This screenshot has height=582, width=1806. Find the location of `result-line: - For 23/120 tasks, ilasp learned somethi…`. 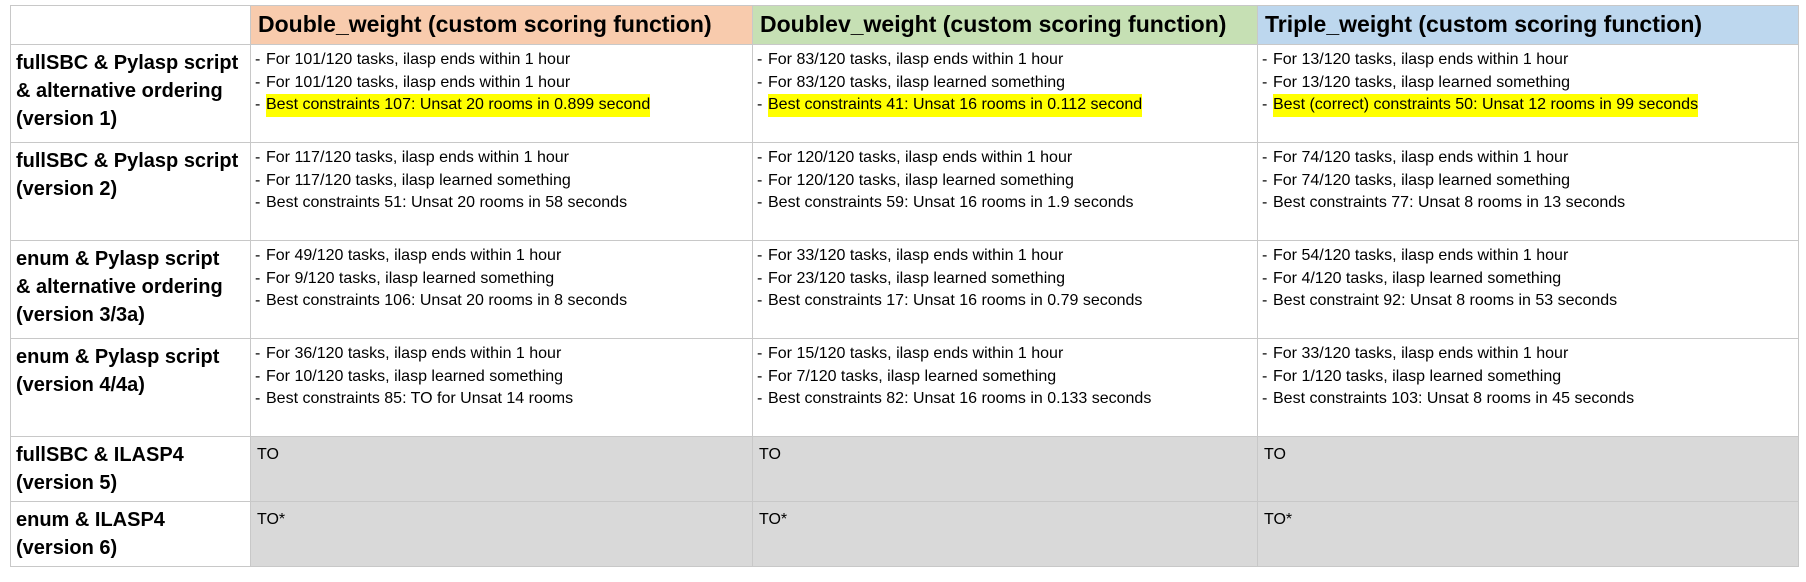

result-line: - For 23/120 tasks, ilasp learned somethi… is located at coordinates (1005, 279).